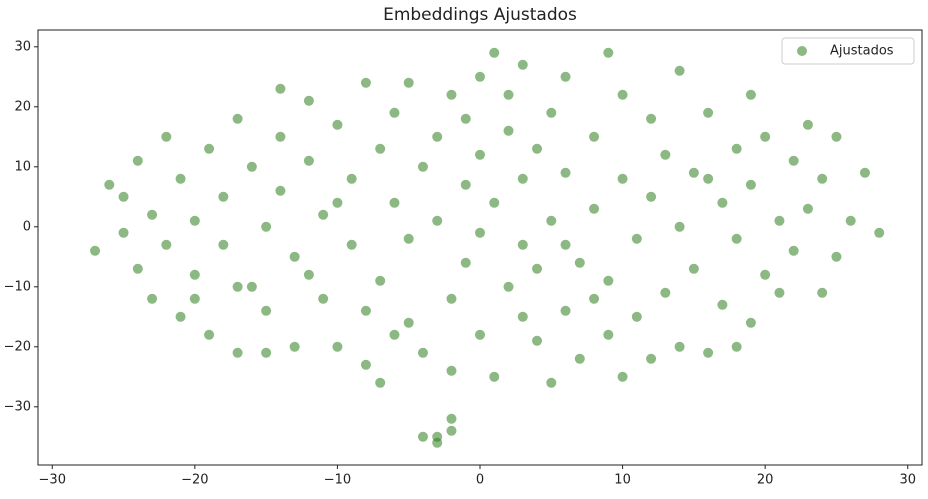  What do you see at coordinates (22, 106) in the screenshot?
I see `y-tick-label: 20` at bounding box center [22, 106].